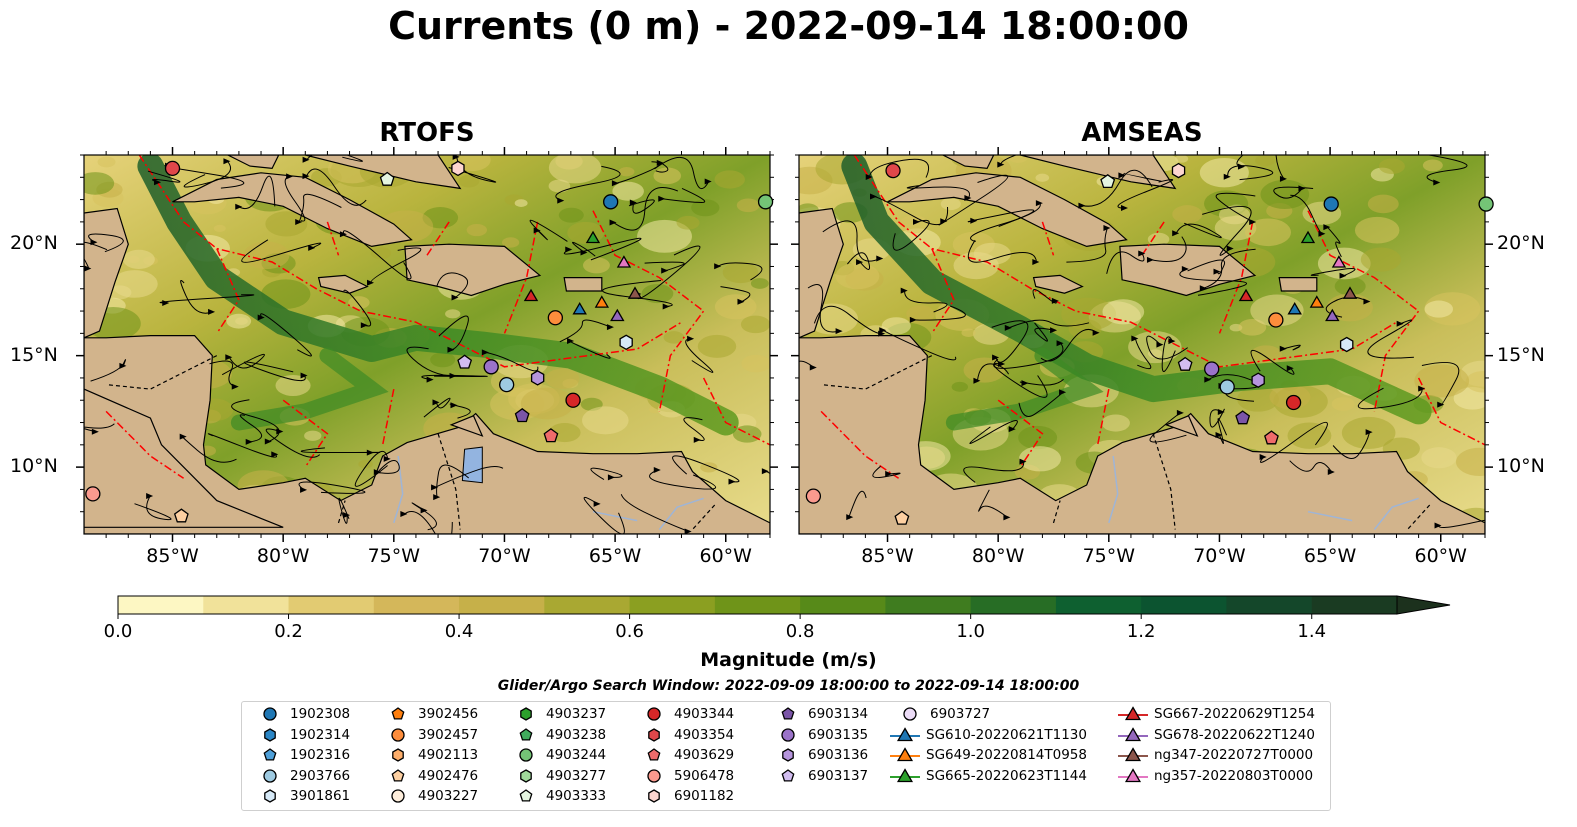 This screenshot has height=827, width=1577. What do you see at coordinates (300, 796) in the screenshot?
I see `legend-item: 3901861` at bounding box center [300, 796].